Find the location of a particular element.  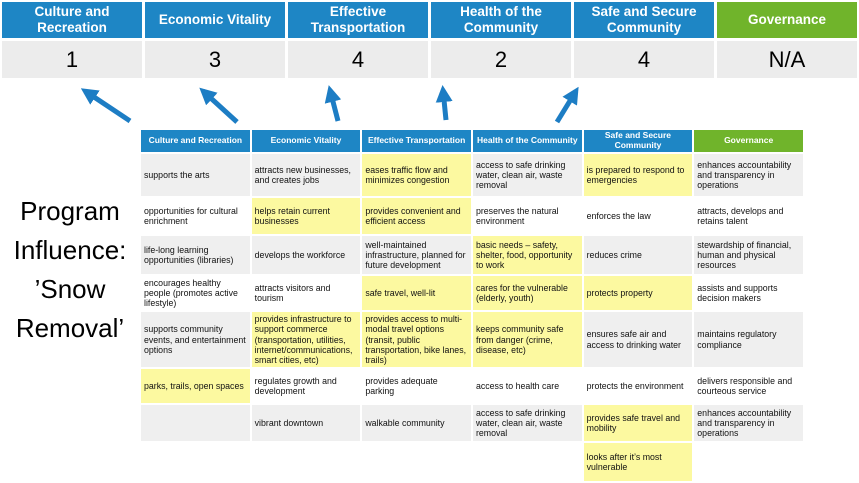

program-title: Program Influence: ’Snow Removal’ is located at coordinates (70, 269).